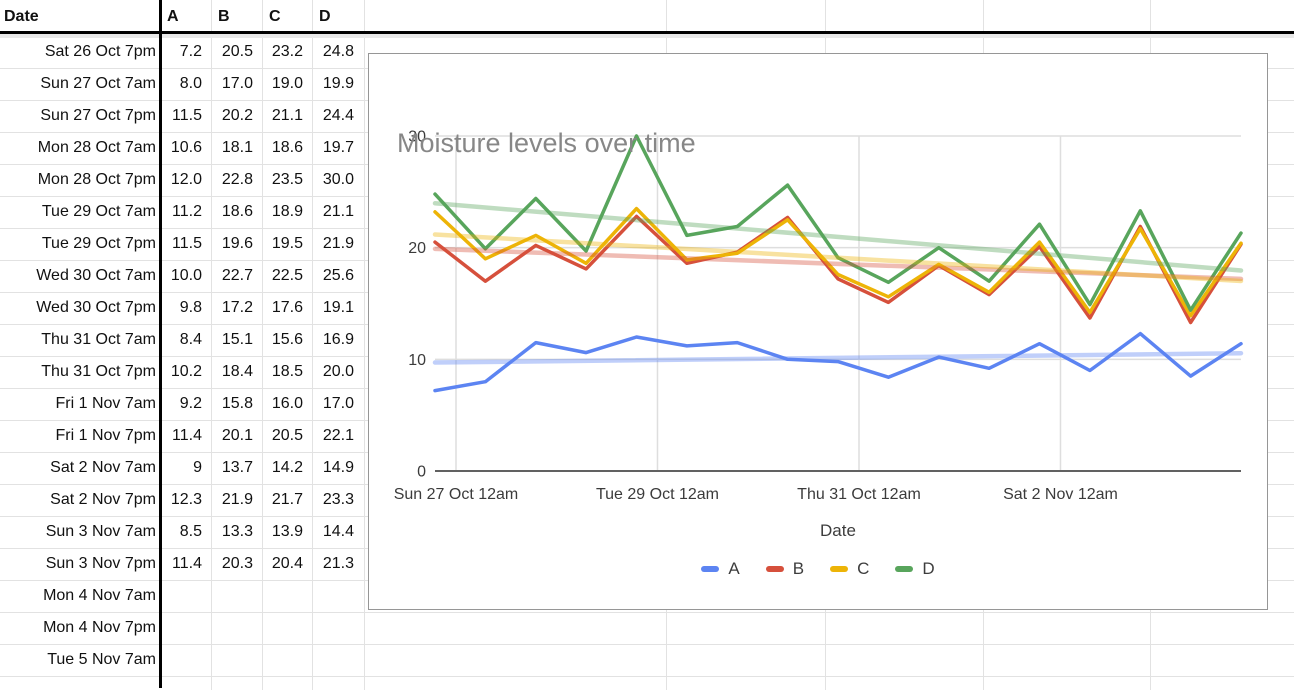 This screenshot has height=690, width=1294. Describe the element at coordinates (237, 499) in the screenshot. I see `value-cell-b: 21.9` at that location.